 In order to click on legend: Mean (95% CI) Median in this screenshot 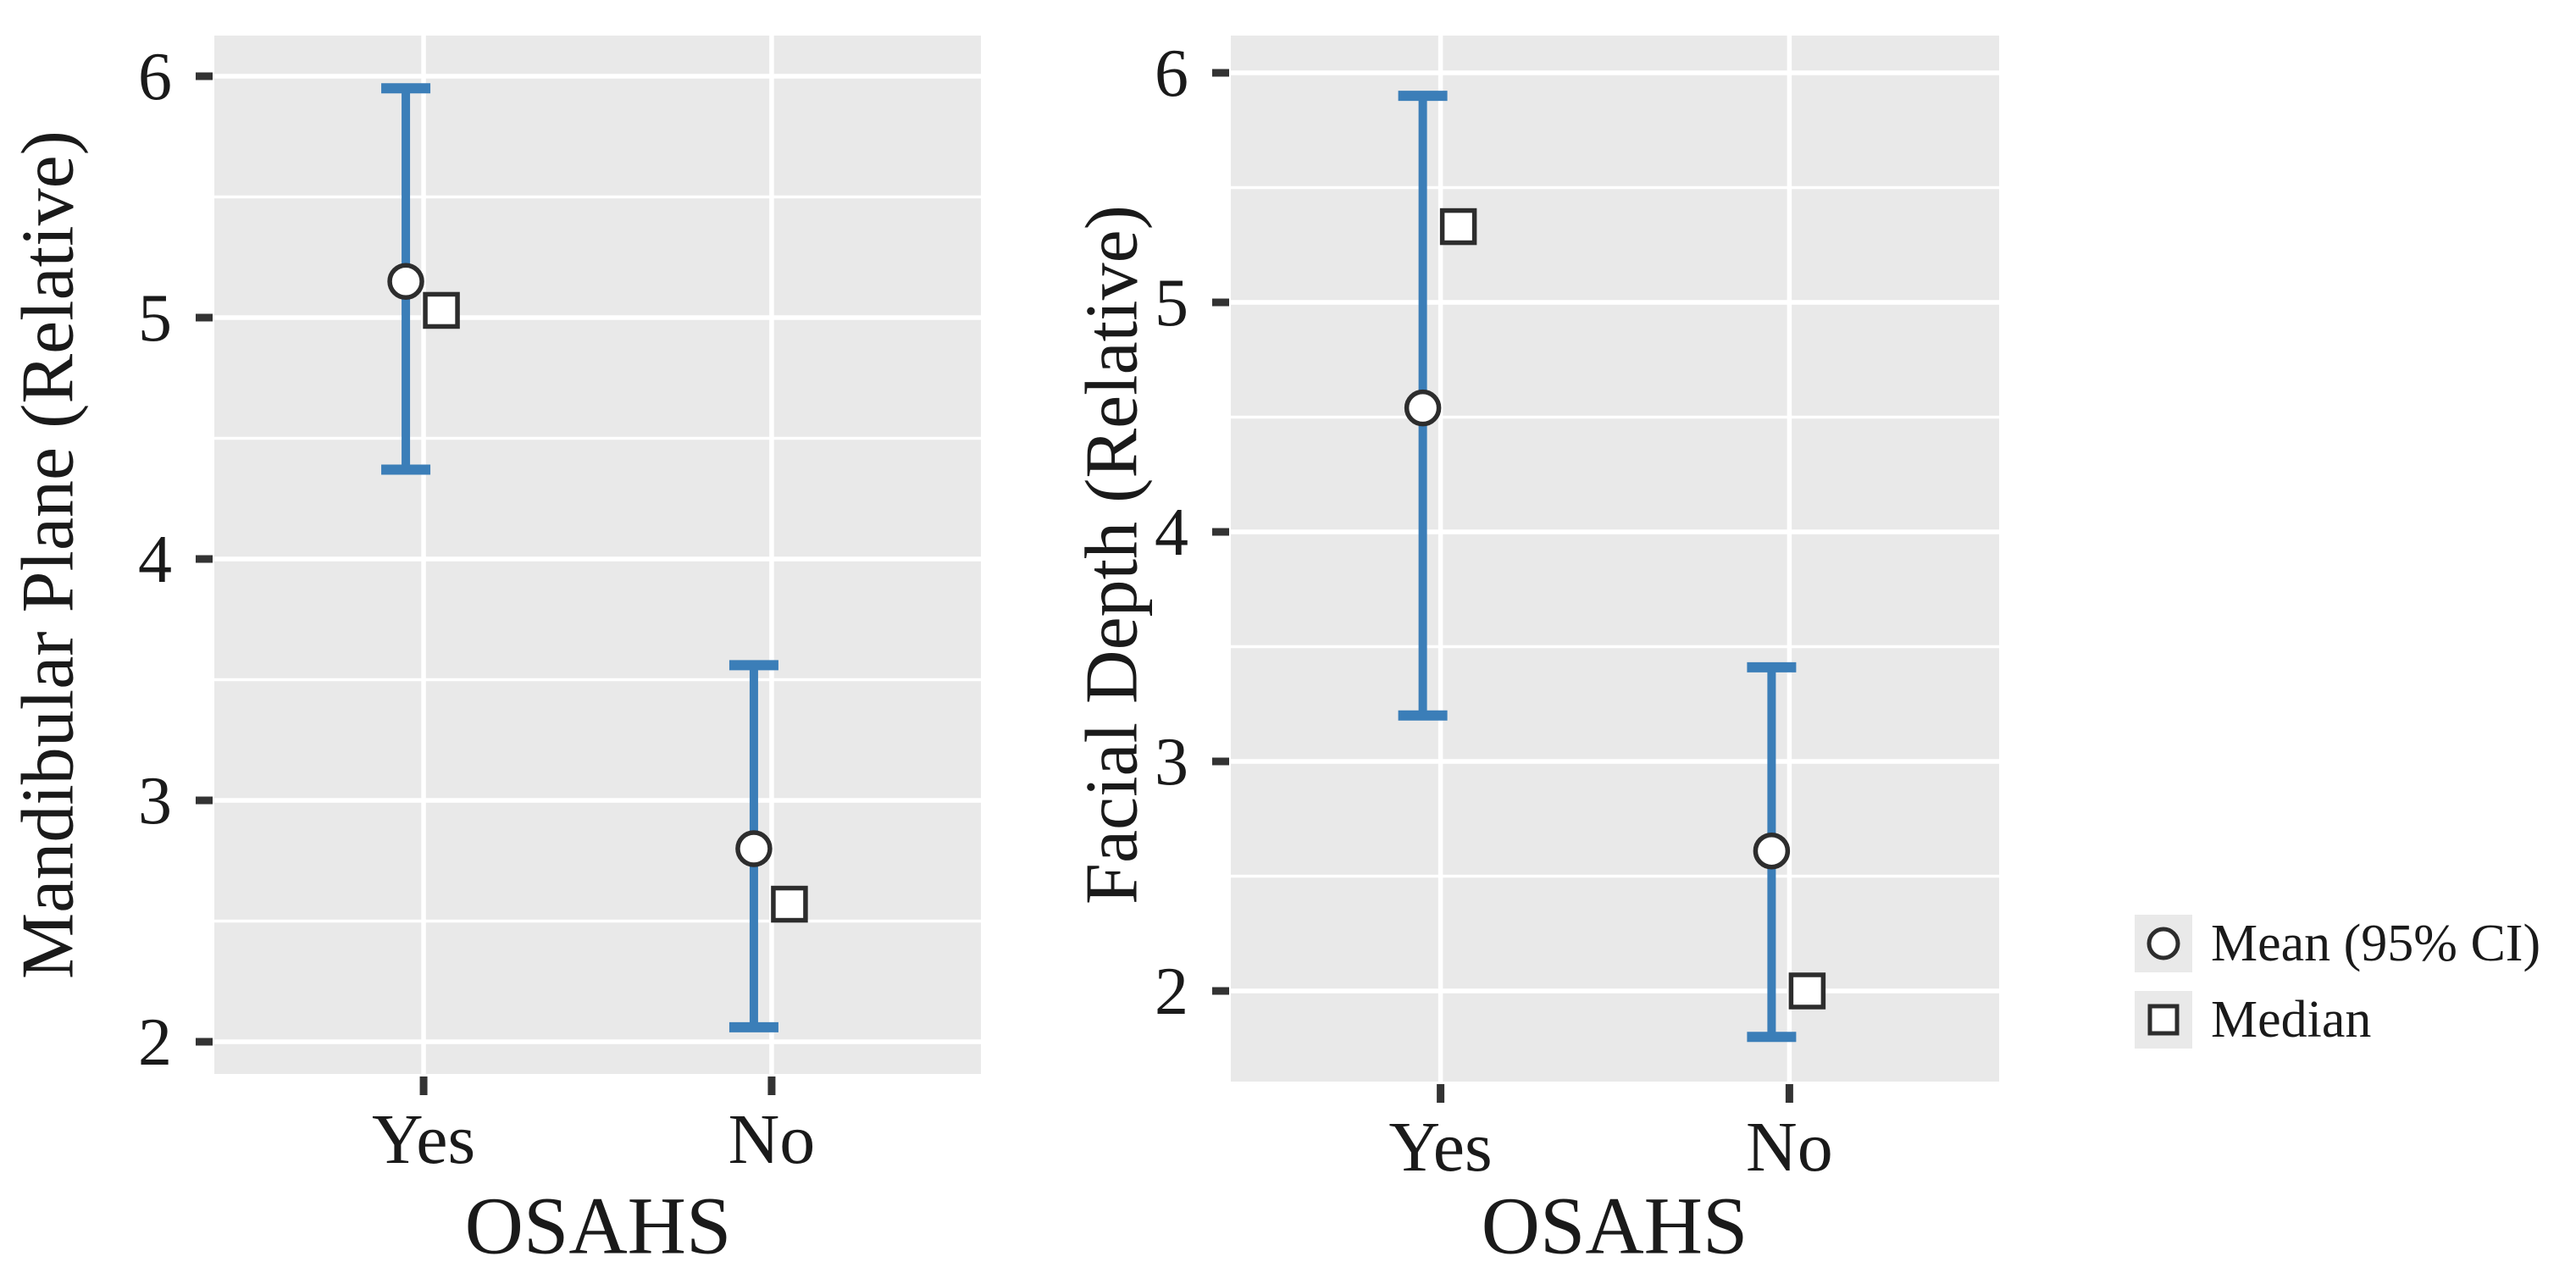, I will do `click(2337, 982)`.